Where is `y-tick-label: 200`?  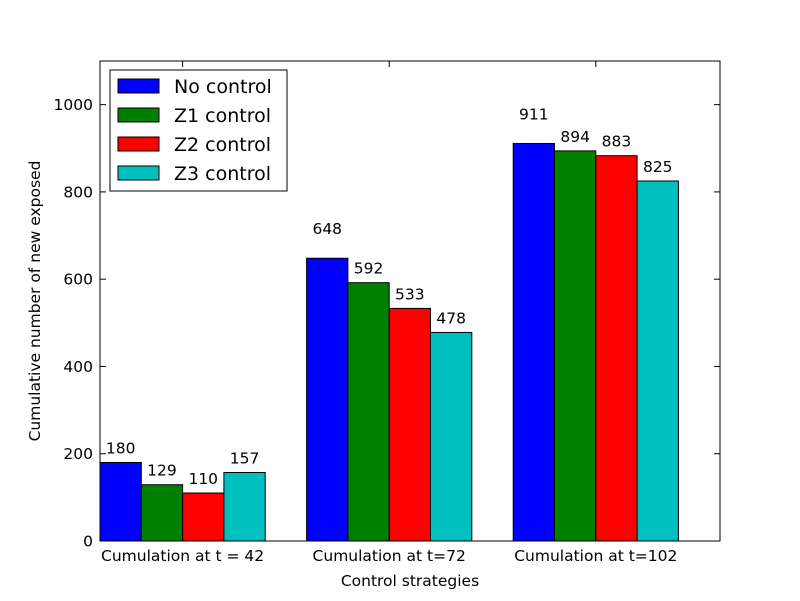
y-tick-label: 200 is located at coordinates (78, 454).